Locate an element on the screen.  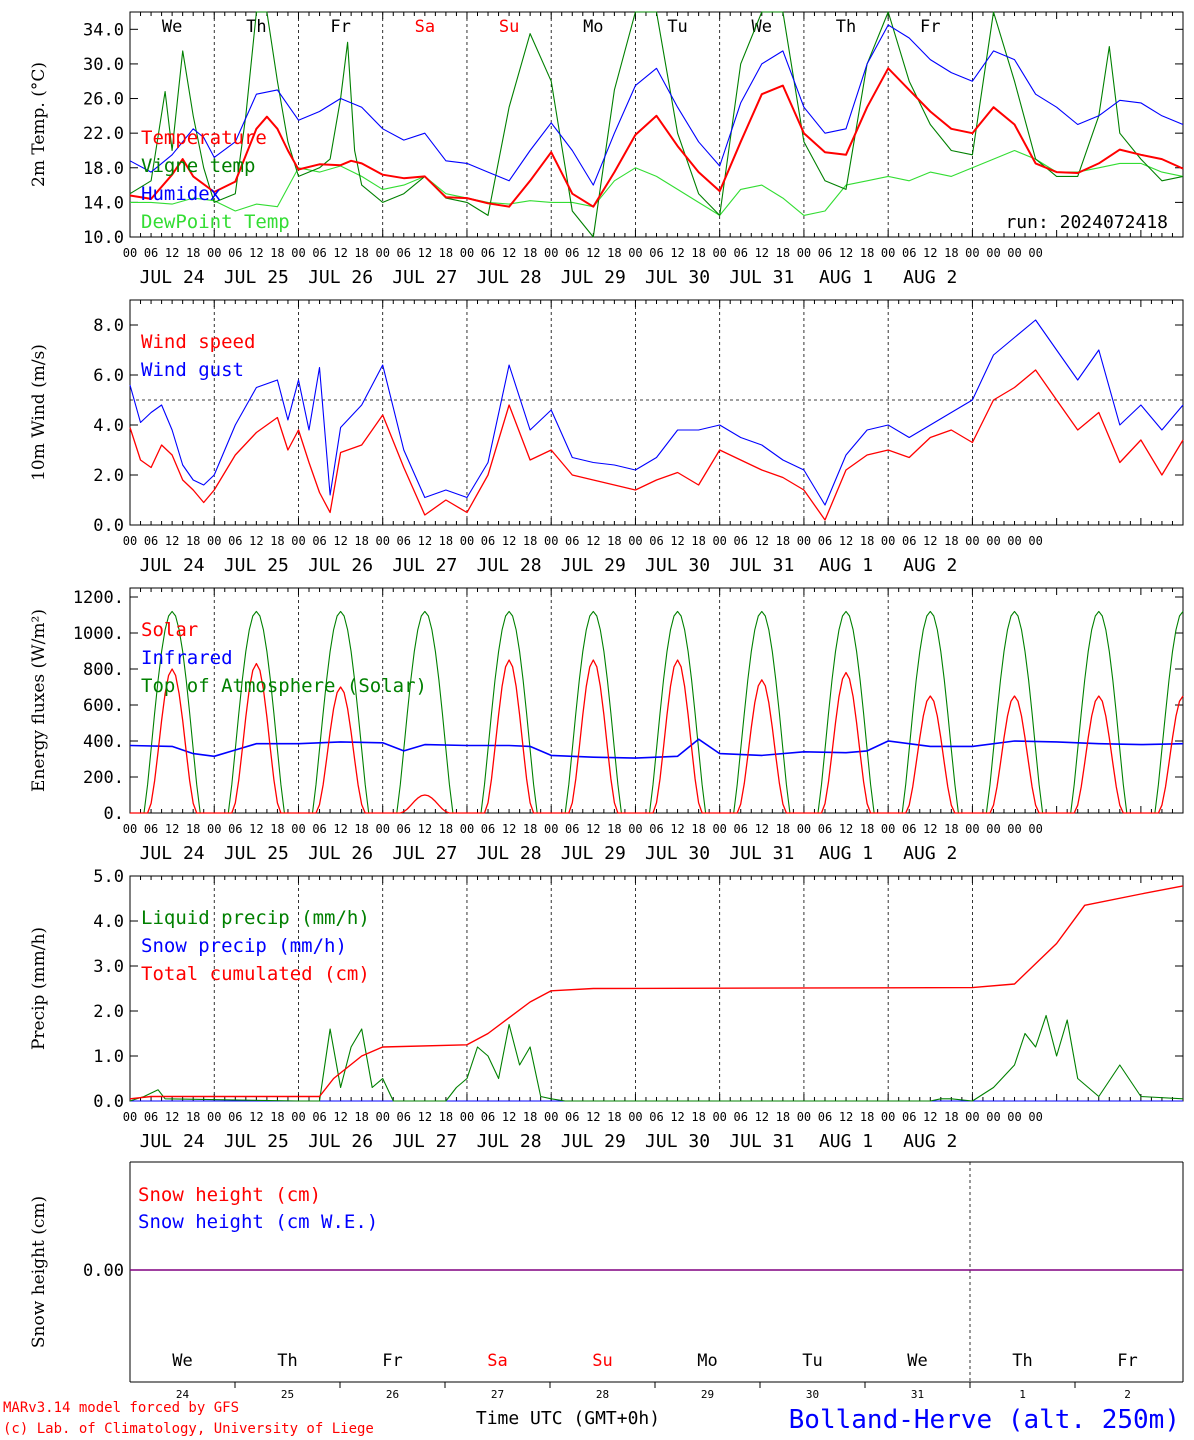
y-tick-label: 4.0 is located at coordinates (108, 426).